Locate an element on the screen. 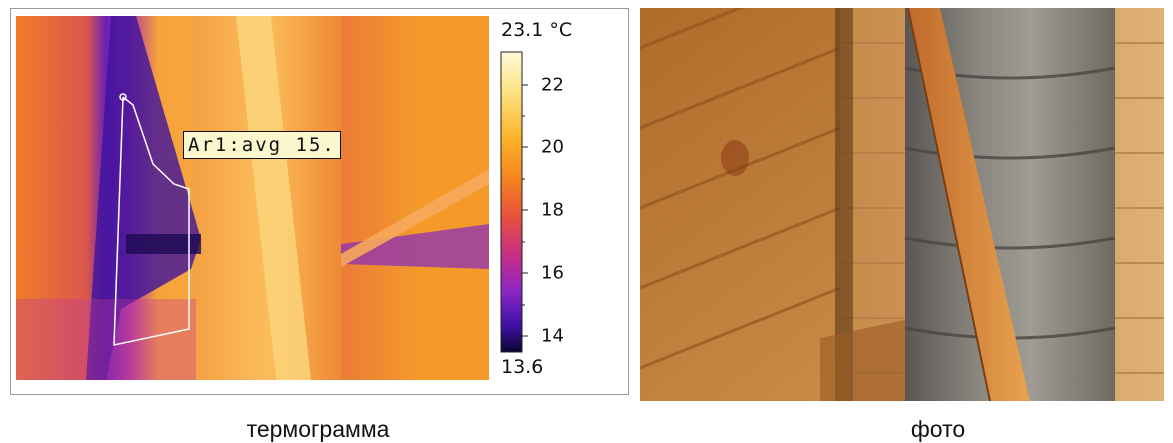  scale-min-label: 13.6 is located at coordinates (522, 367).